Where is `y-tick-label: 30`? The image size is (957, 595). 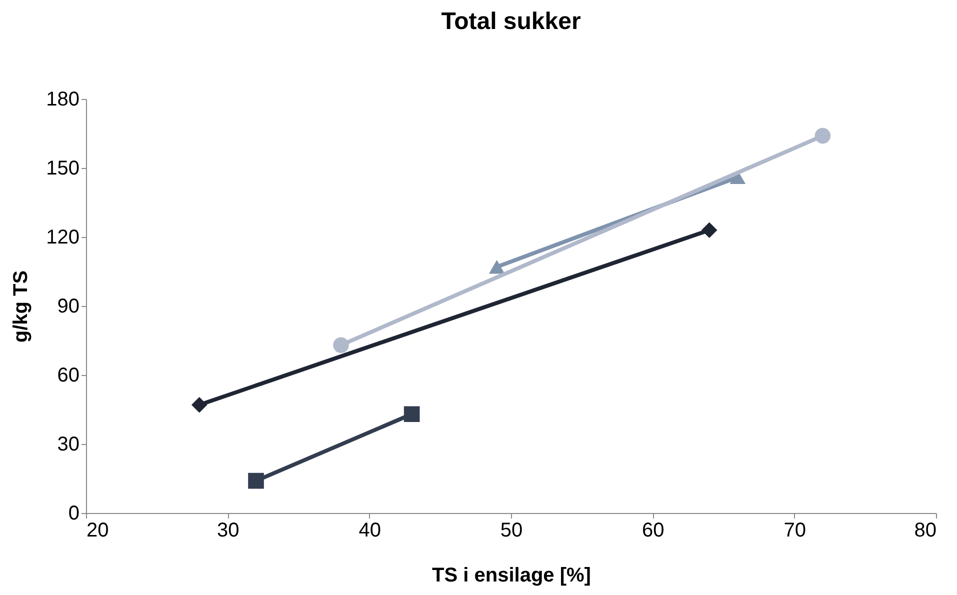
y-tick-label: 30 is located at coordinates (68, 445).